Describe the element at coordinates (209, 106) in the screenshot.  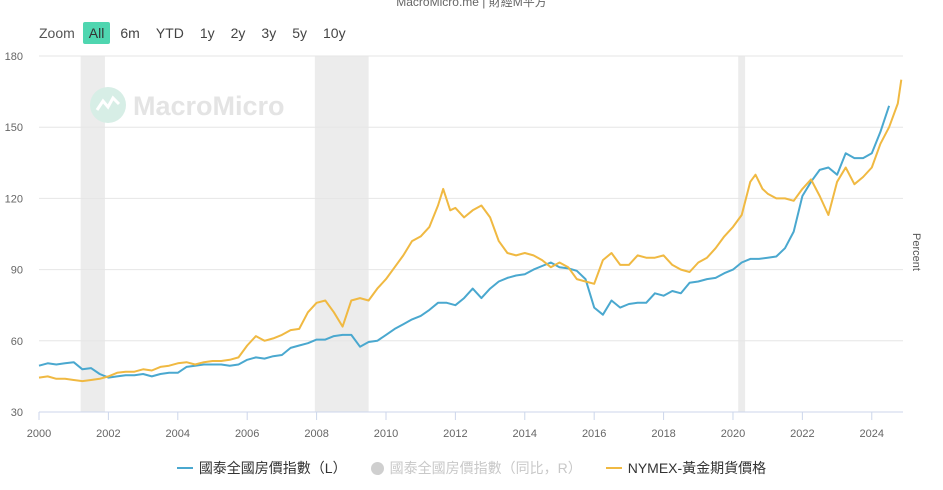
I see `watermark-text: MacroMicro` at that location.